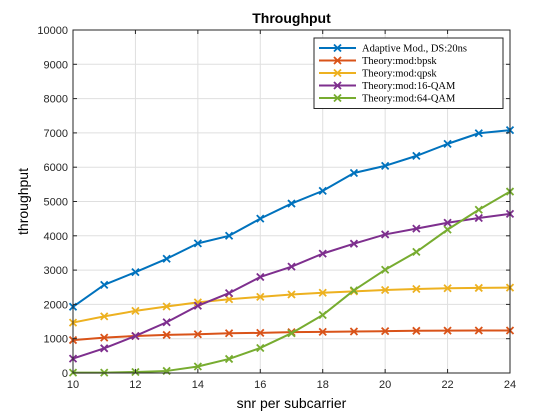 Image resolution: width=560 pixels, height=420 pixels. I want to click on y-tick-label: 10000, so click(52, 31).